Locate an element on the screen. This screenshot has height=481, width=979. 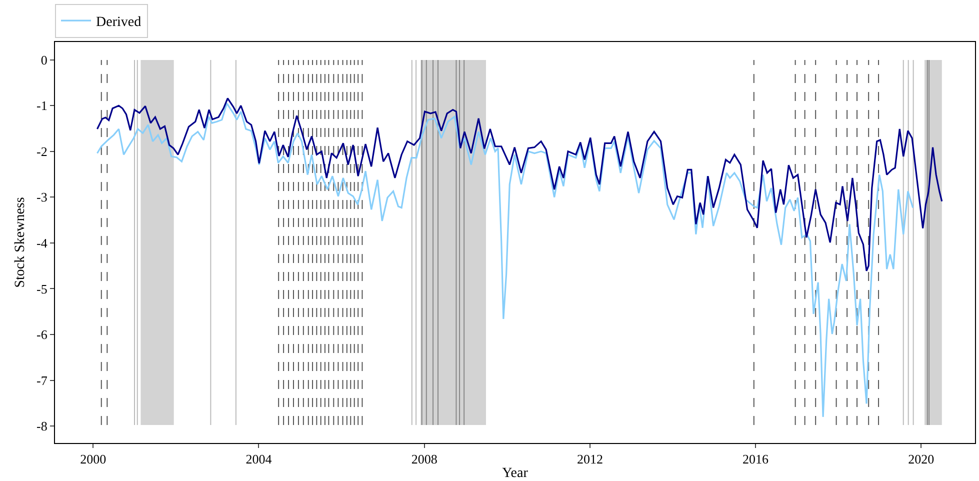
y-tick-label: 0 is located at coordinates (44, 60).